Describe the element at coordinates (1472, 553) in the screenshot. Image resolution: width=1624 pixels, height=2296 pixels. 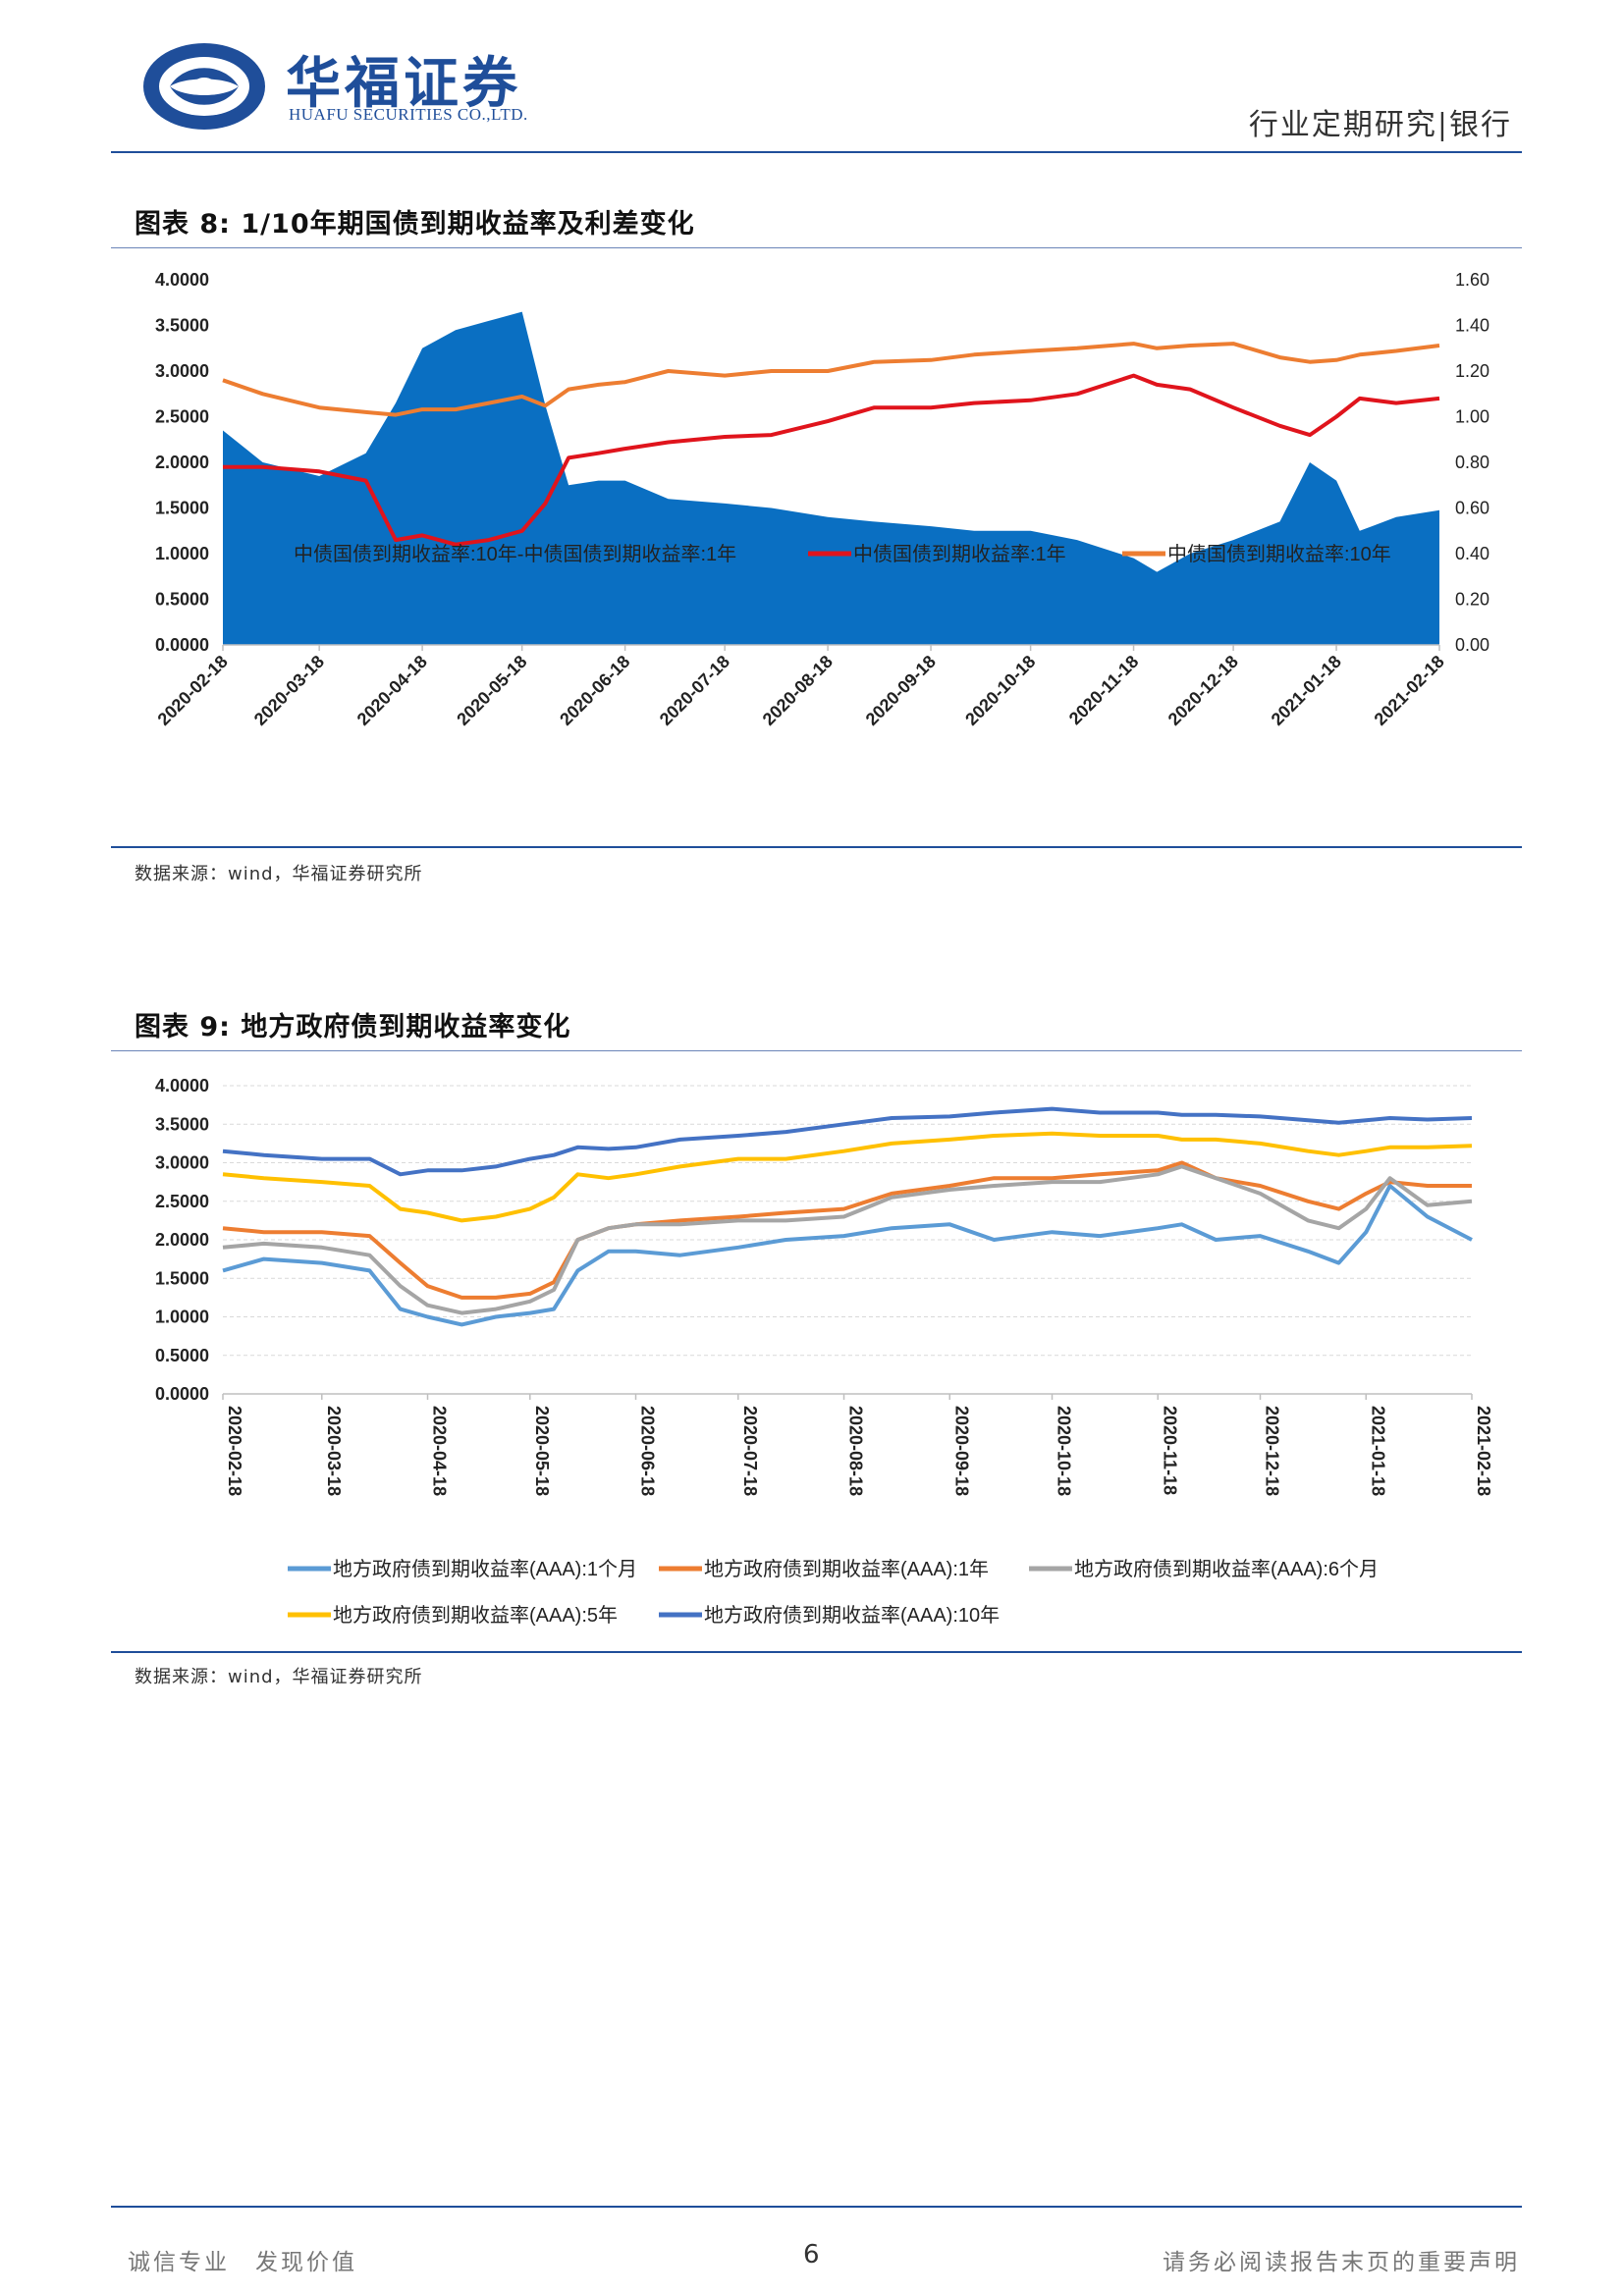
I see `y2-tick-label: 0.40` at that location.